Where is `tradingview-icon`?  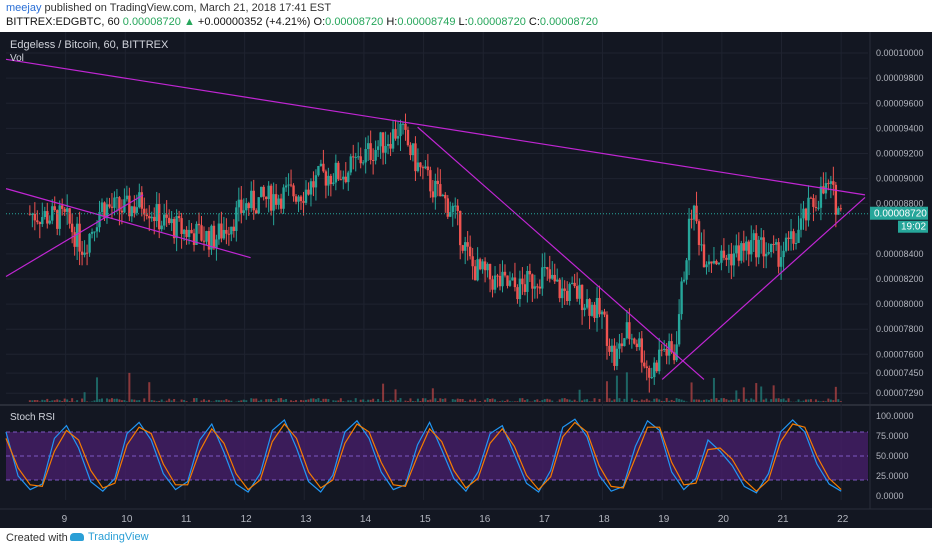 tradingview-icon is located at coordinates (77, 537).